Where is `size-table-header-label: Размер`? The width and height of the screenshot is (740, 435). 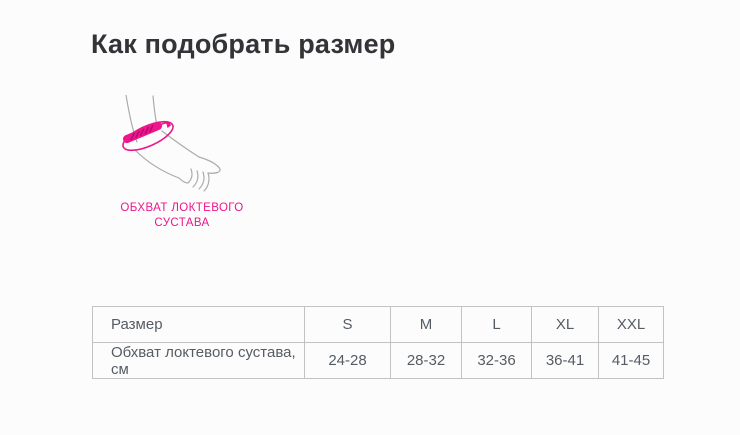
size-table-header-label: Размер is located at coordinates (198, 324).